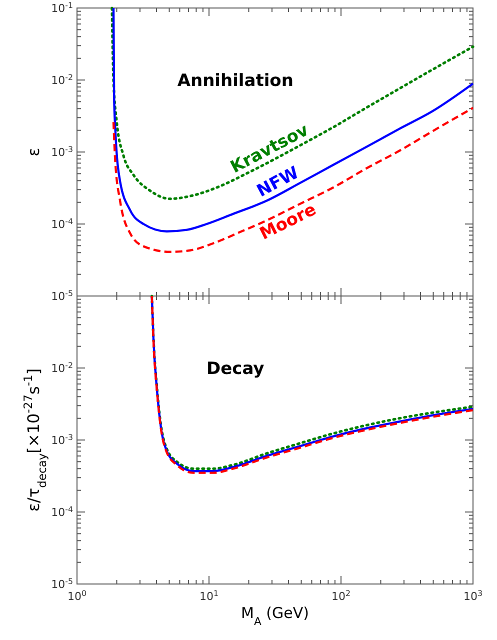 This screenshot has width=497, height=640. What do you see at coordinates (209, 595) in the screenshot?
I see `x-tick-label: 10$^{1}$` at bounding box center [209, 595].